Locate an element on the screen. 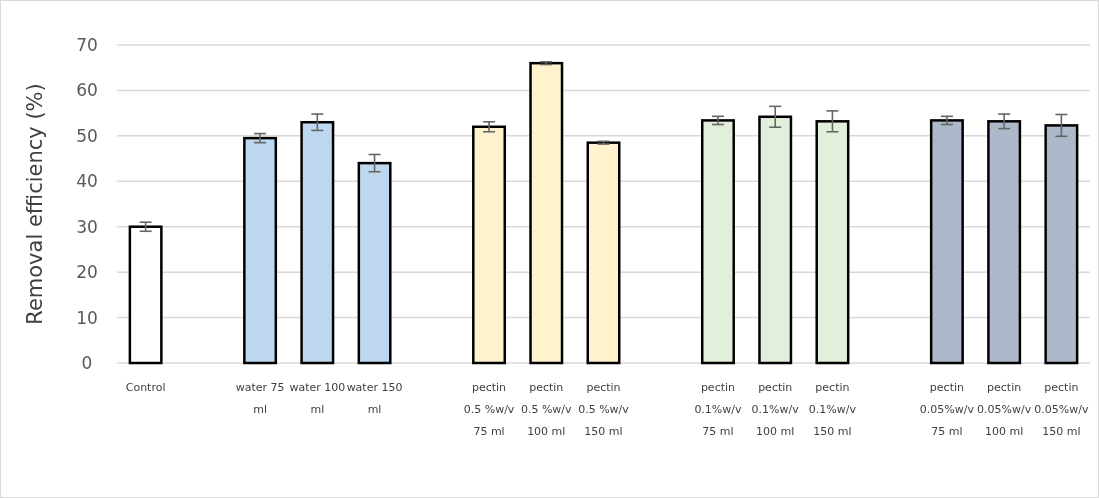 This screenshot has height=498, width=1099. x-tick-label: pectin 0.5 %w/v 150 ml is located at coordinates (604, 409).